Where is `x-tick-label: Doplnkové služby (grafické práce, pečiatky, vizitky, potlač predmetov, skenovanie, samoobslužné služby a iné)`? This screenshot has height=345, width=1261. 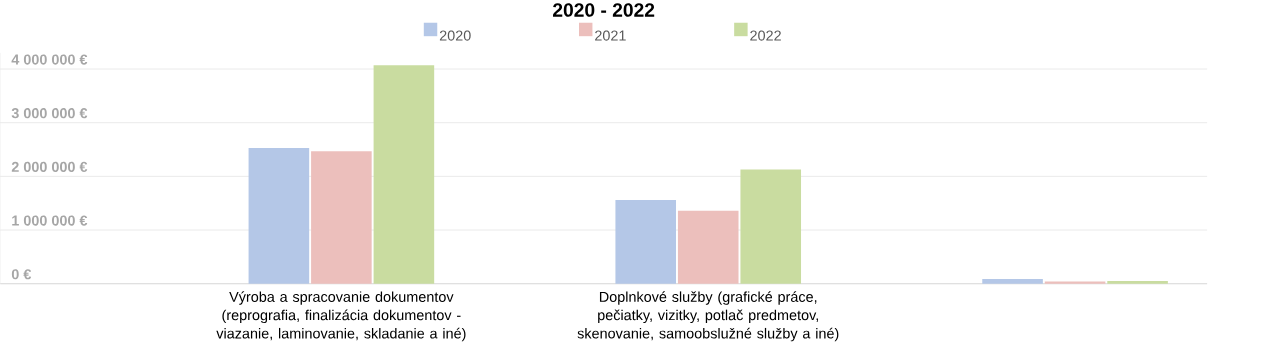
x-tick-label: Doplnkové služby (grafické práce, pečiatky, vizitky, potlač predmetov, skenovanie, samoobslužné služby a iné) is located at coordinates (708, 316).